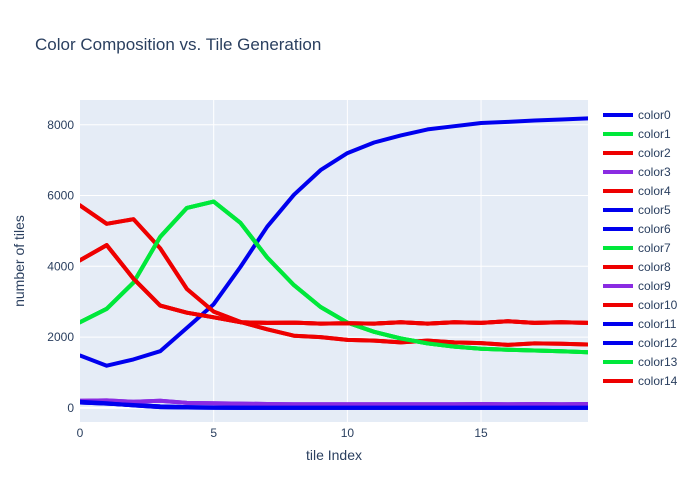 Image resolution: width=700 pixels, height=500 pixels. I want to click on legend-item-color3: color3, so click(637, 172).